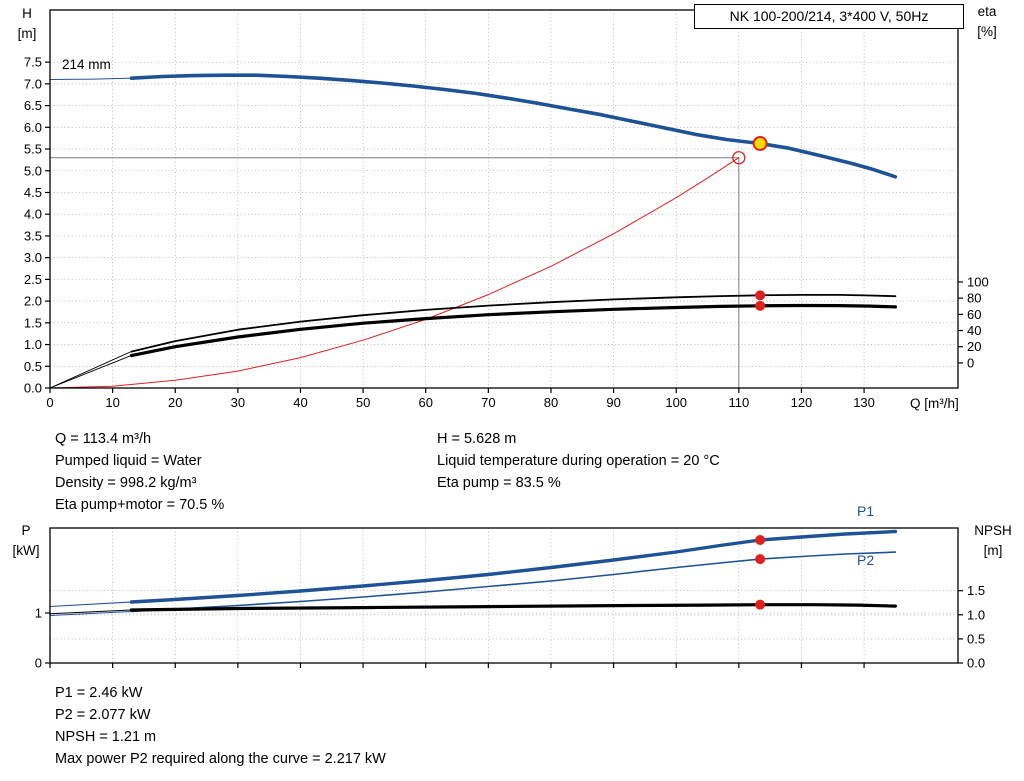 The height and width of the screenshot is (781, 1024). I want to click on qh-curve-lead, so click(90, 78).